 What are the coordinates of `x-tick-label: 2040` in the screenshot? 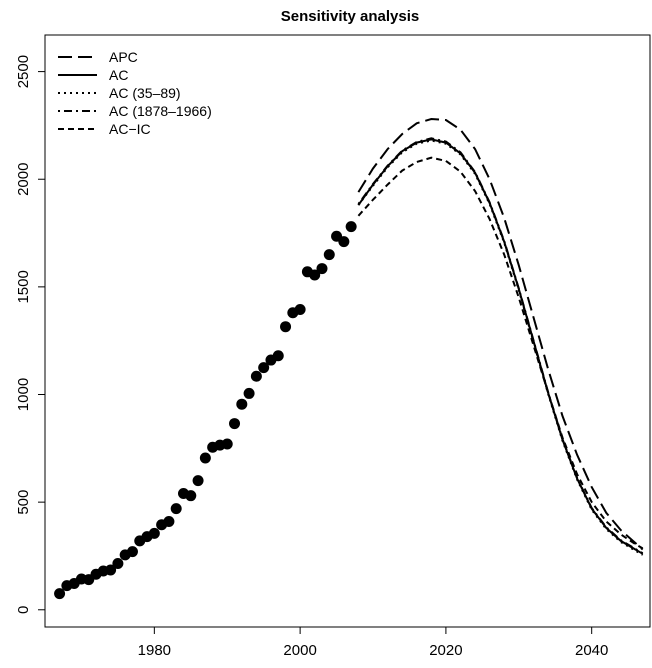 It's located at (591, 650).